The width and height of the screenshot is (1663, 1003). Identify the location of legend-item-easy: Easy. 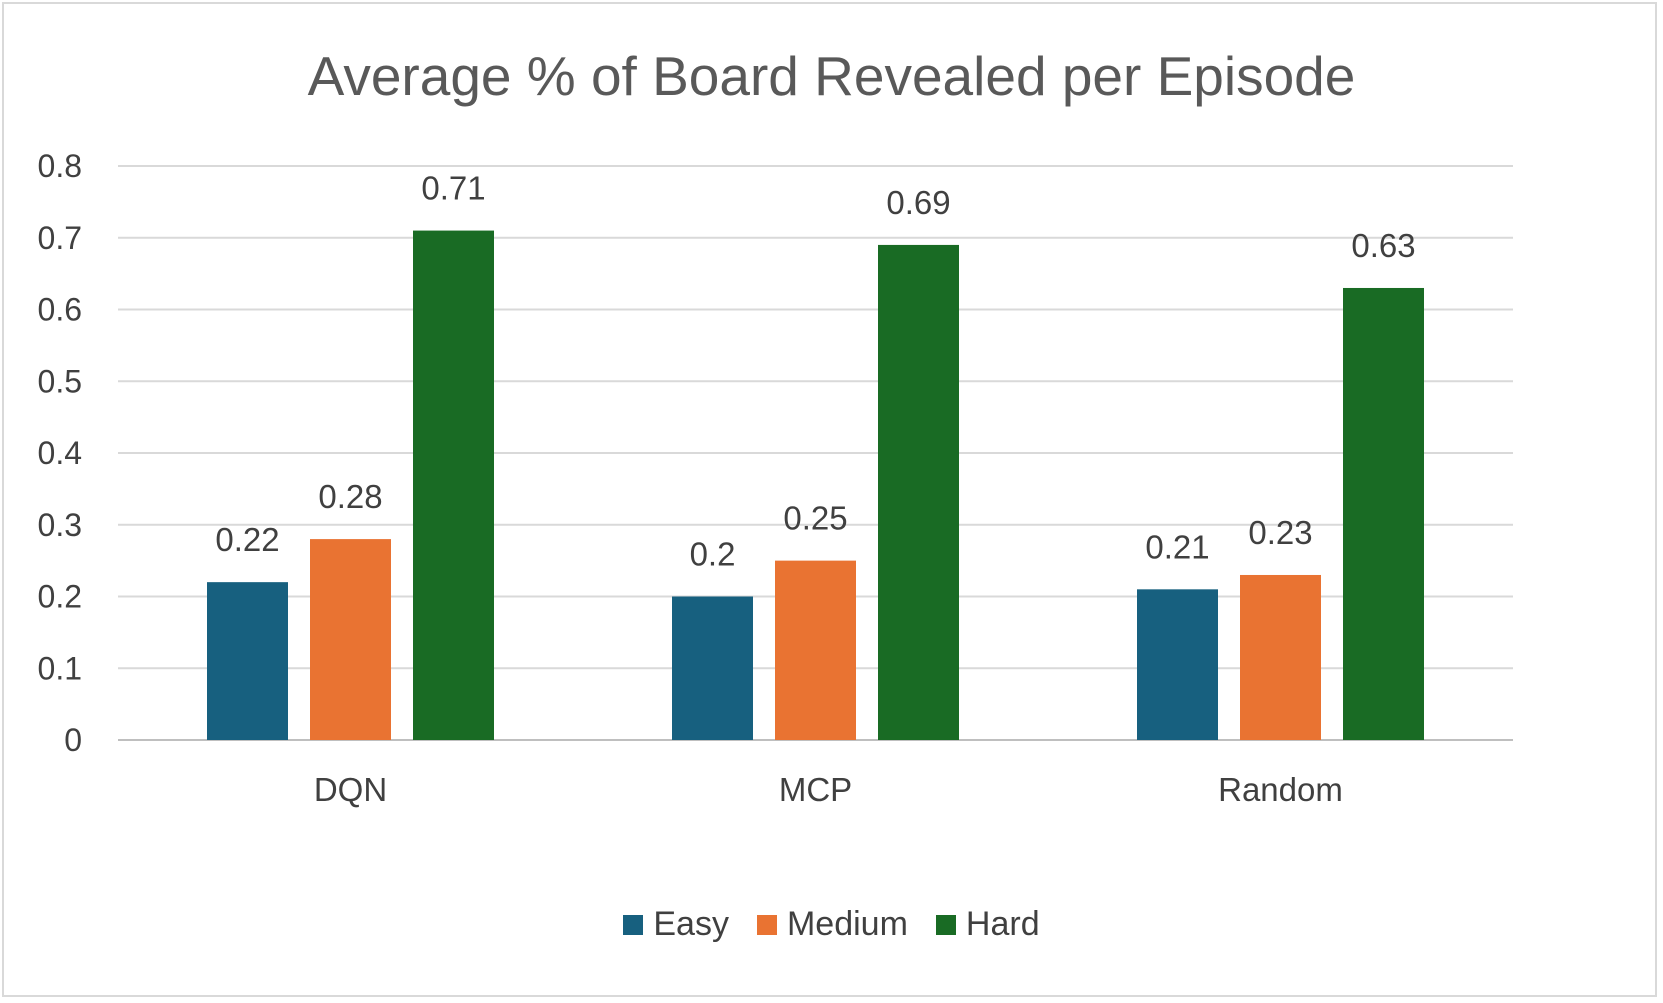
(676, 924).